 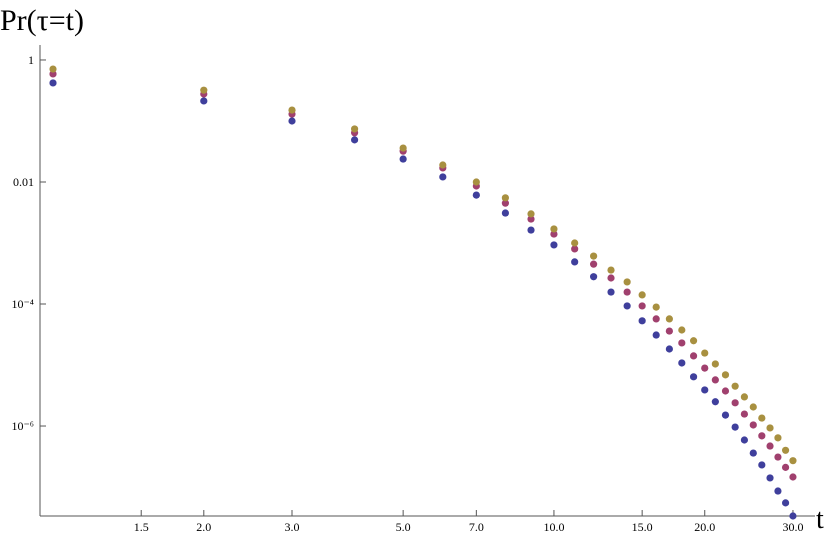 What do you see at coordinates (476, 527) in the screenshot?
I see `x-tick-label: 7.0` at bounding box center [476, 527].